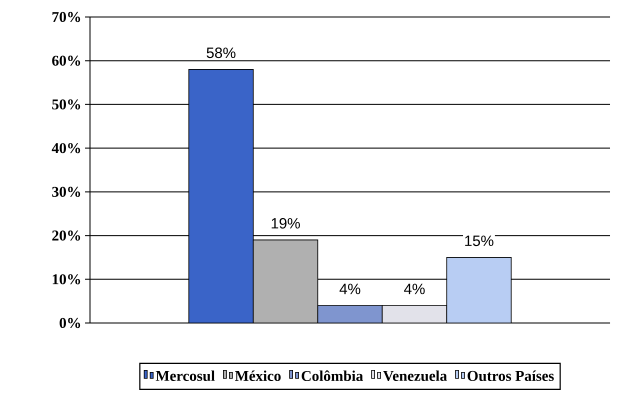  What do you see at coordinates (511, 375) in the screenshot?
I see `legend-label: Outros Países` at bounding box center [511, 375].